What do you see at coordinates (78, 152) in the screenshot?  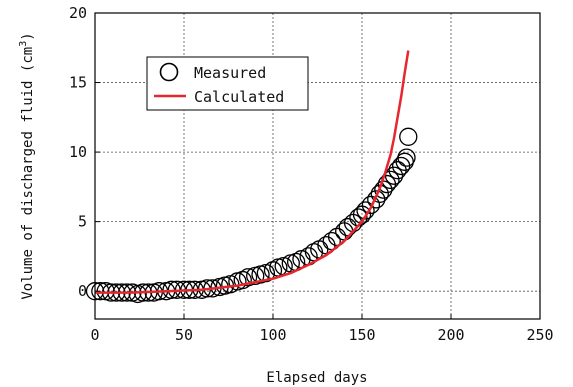 I see `y-tick-label: 10` at bounding box center [78, 152].